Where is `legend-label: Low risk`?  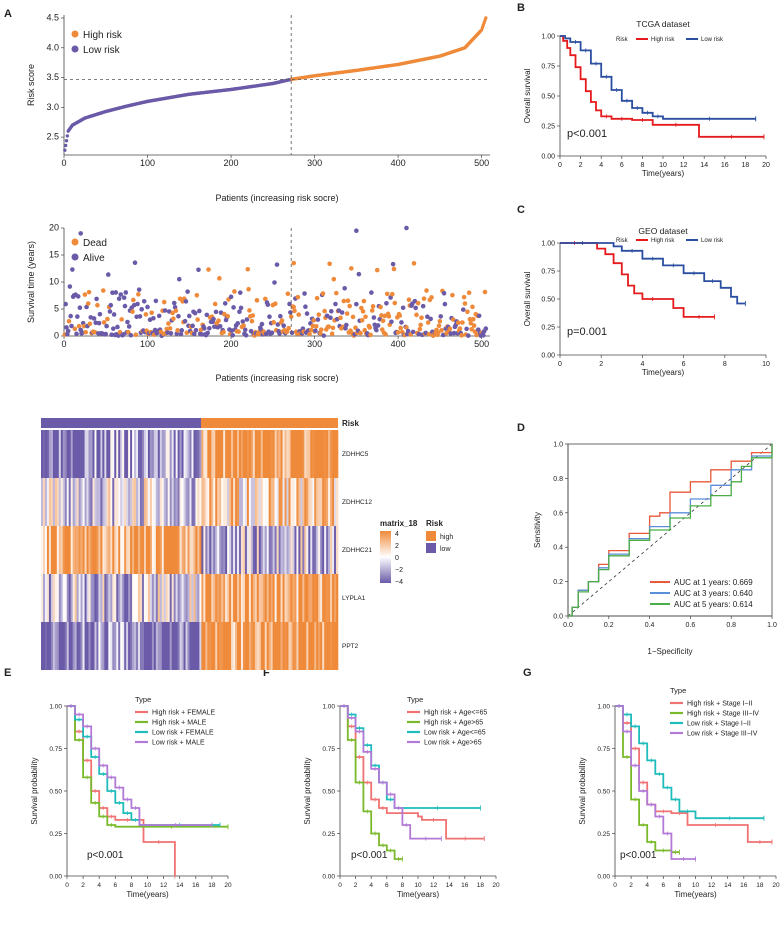 legend-label: Low risk is located at coordinates (712, 40).